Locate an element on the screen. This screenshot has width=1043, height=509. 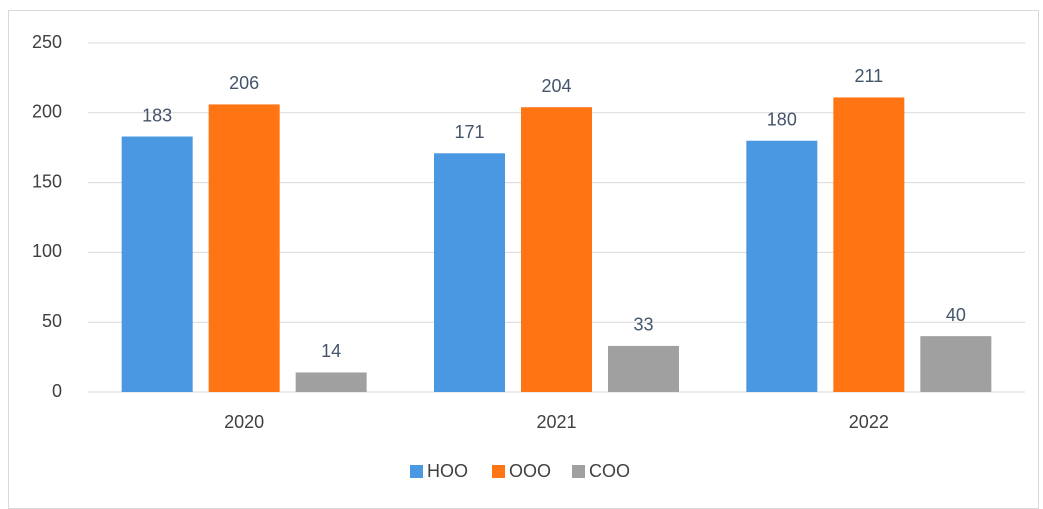
y-tick-label: 250 is located at coordinates (47, 42).